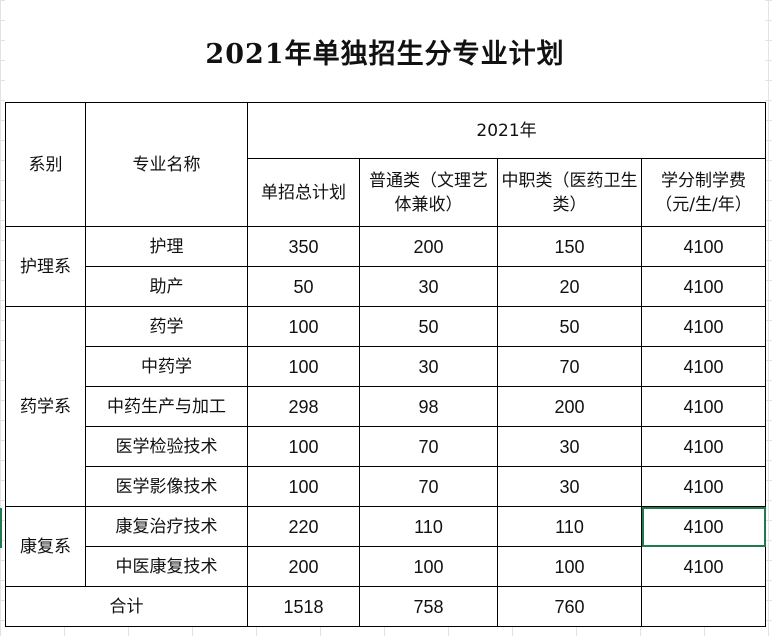 The height and width of the screenshot is (636, 772). I want to click on major-cell: 康复治疗技术, so click(166, 526).